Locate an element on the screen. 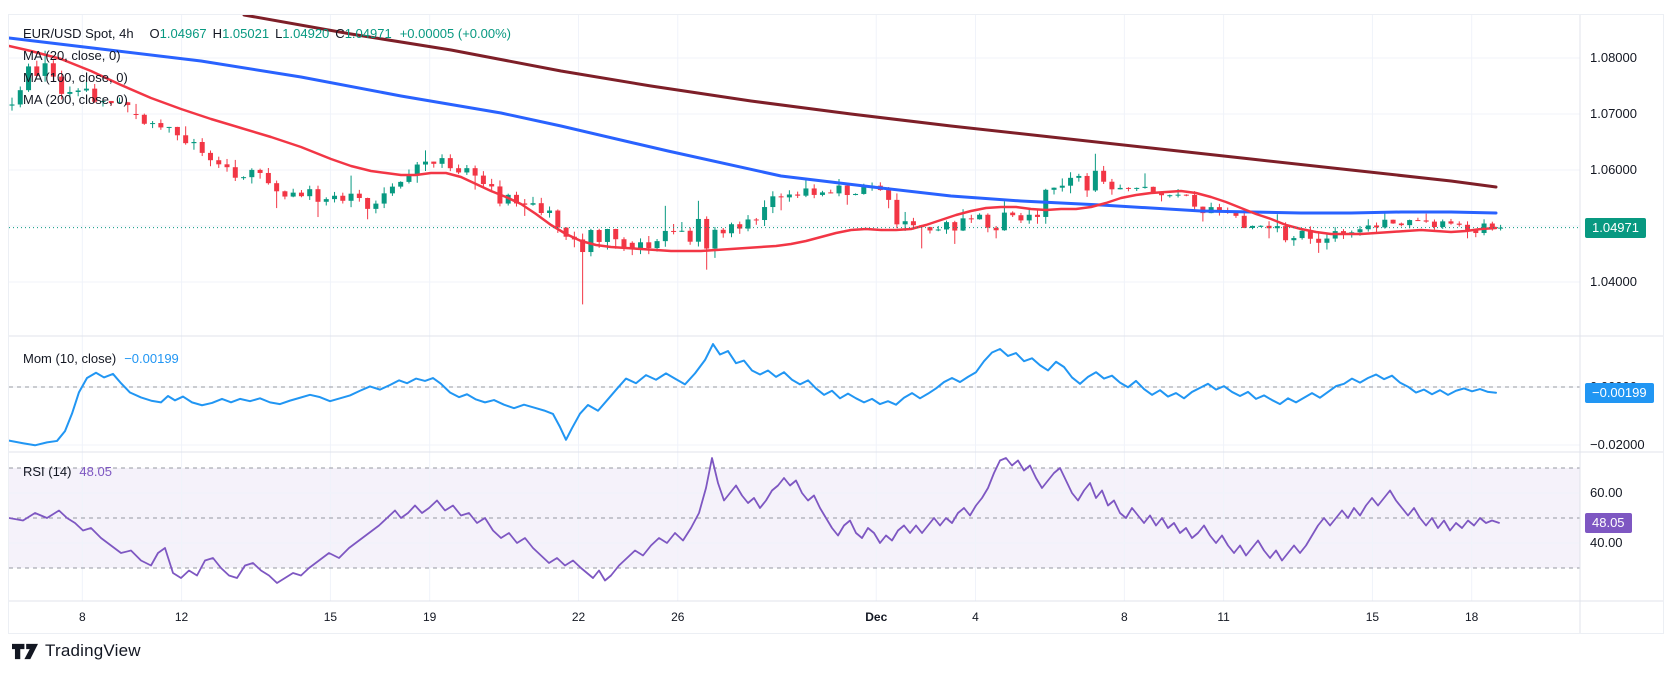  tradingview-logo-icon is located at coordinates (25, 651).